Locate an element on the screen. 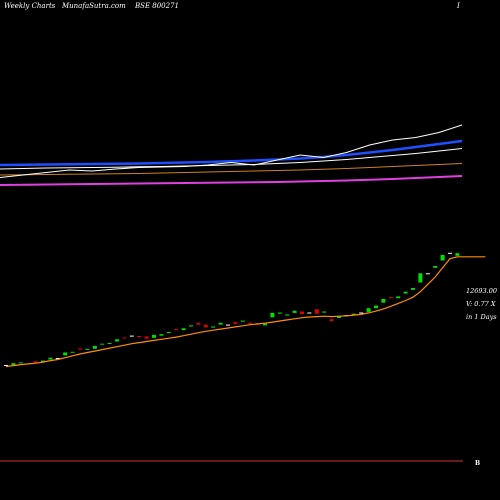  chart-type-label: Weekly Charts is located at coordinates (30, 6).